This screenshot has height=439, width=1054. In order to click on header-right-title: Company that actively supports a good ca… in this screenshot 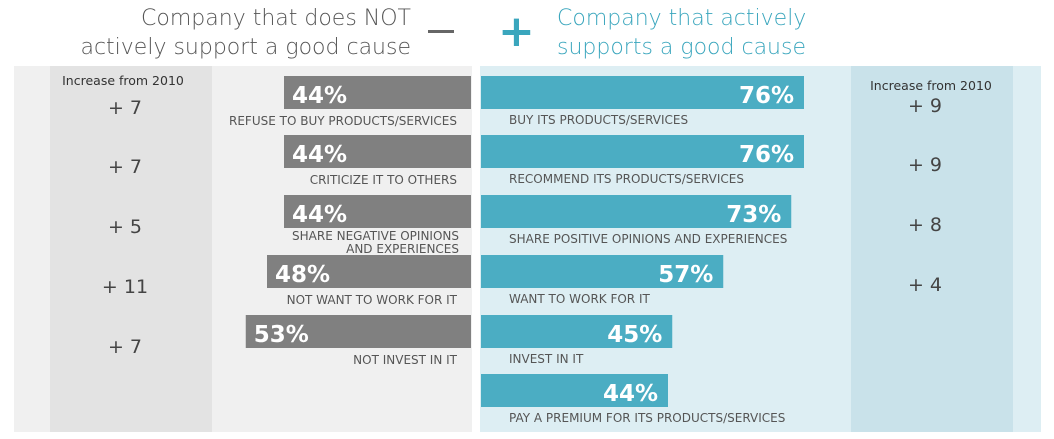, I will do `click(681, 33)`.